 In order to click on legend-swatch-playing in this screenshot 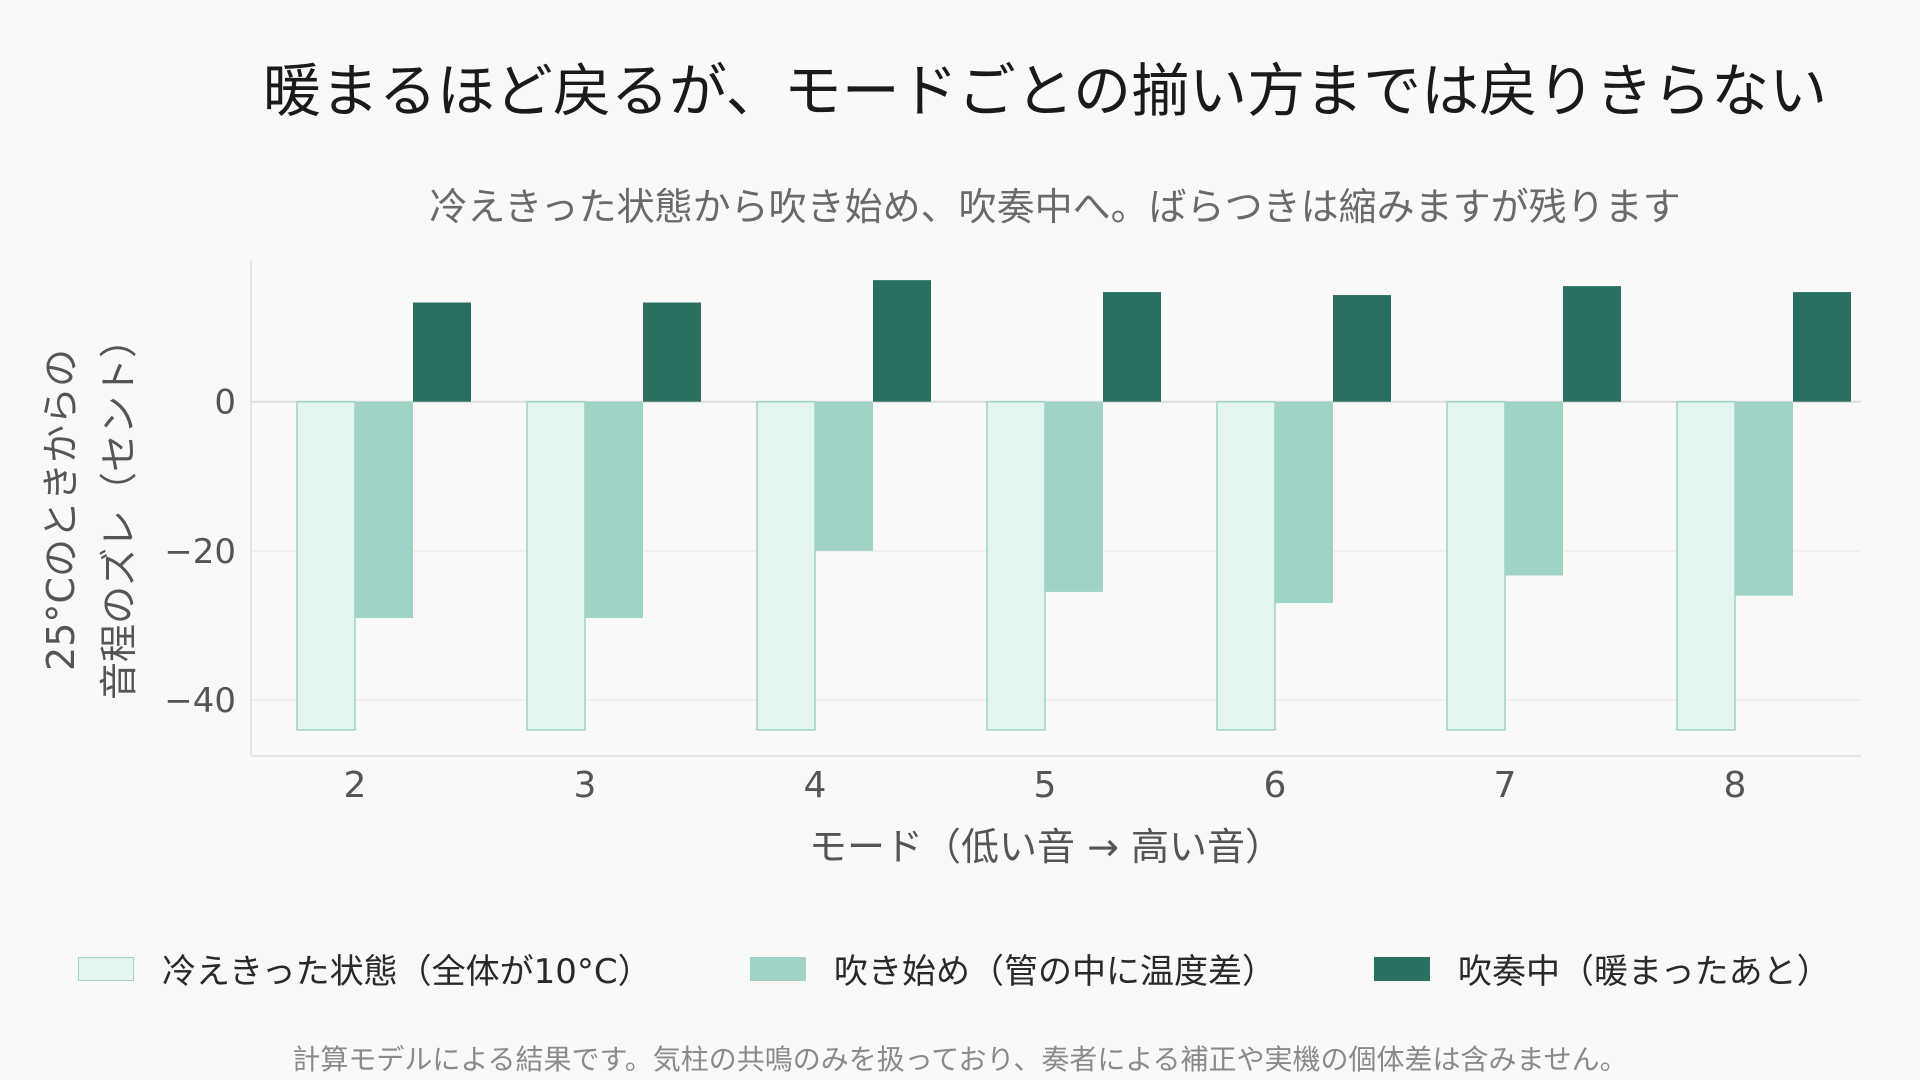, I will do `click(1402, 968)`.